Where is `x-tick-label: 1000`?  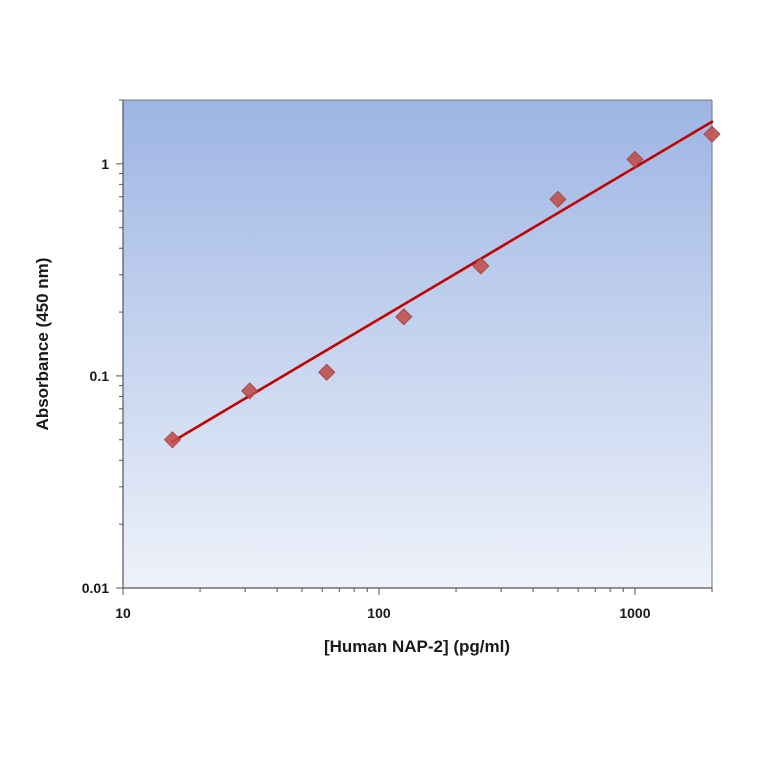
x-tick-label: 1000 is located at coordinates (634, 613).